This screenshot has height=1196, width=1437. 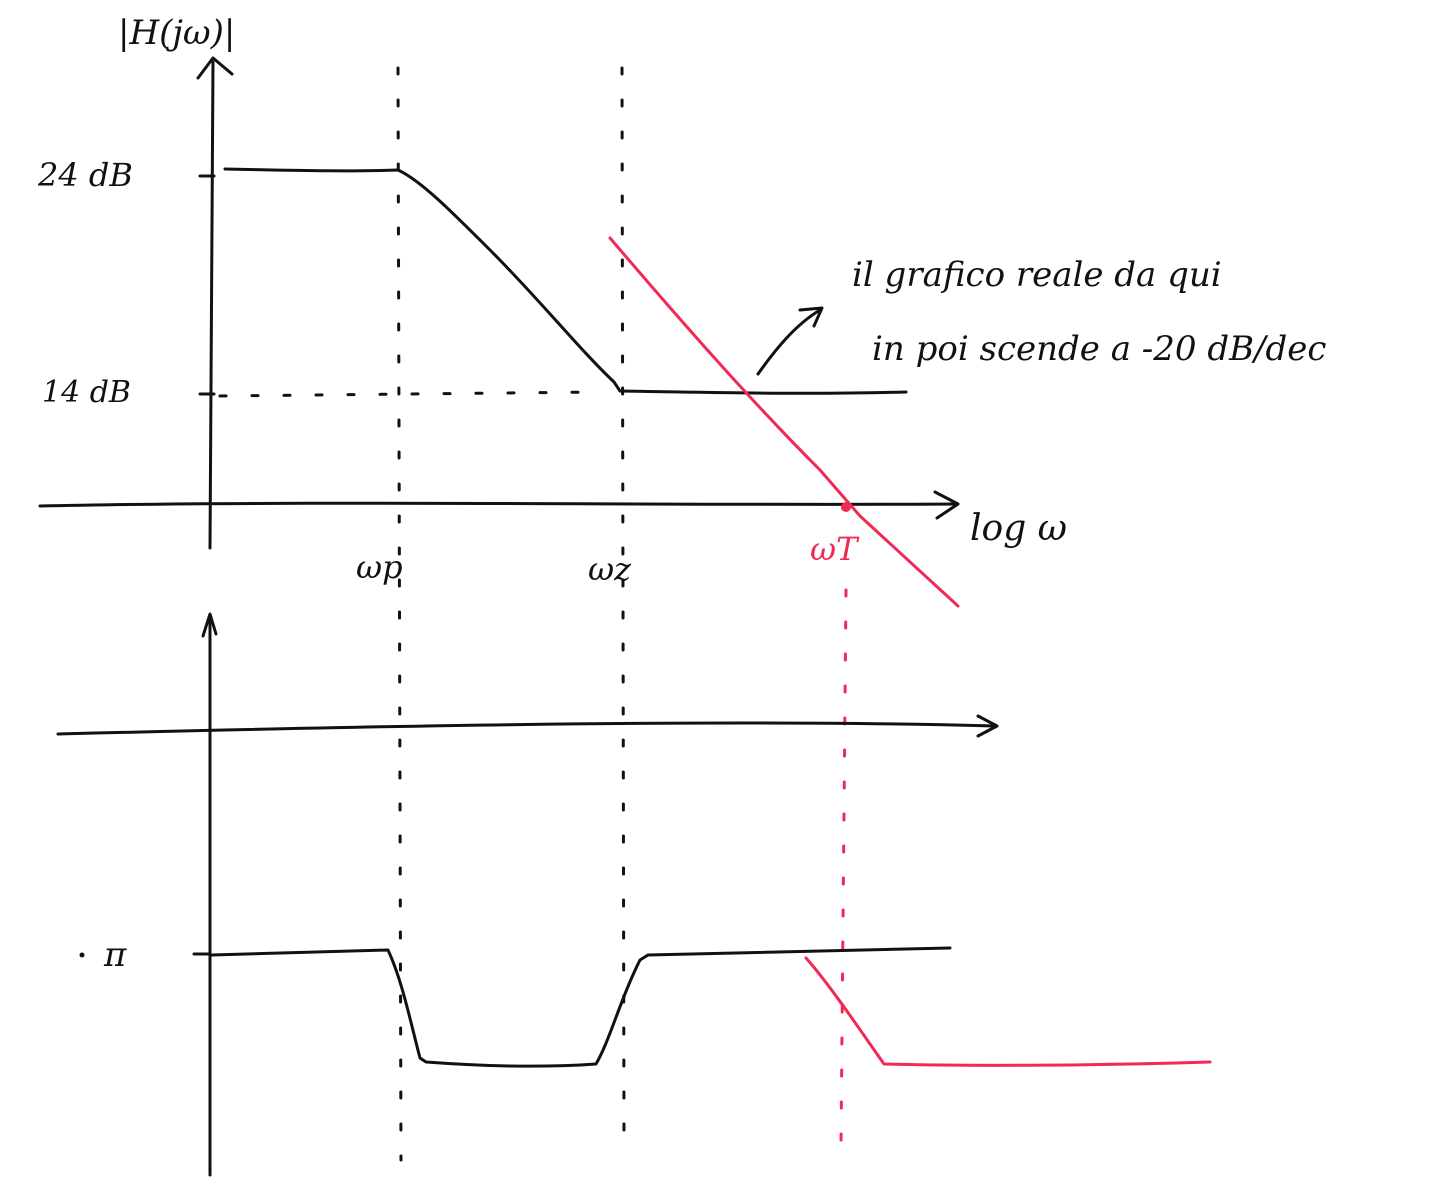 I want to click on guide-wz, so click(x=623, y=604).